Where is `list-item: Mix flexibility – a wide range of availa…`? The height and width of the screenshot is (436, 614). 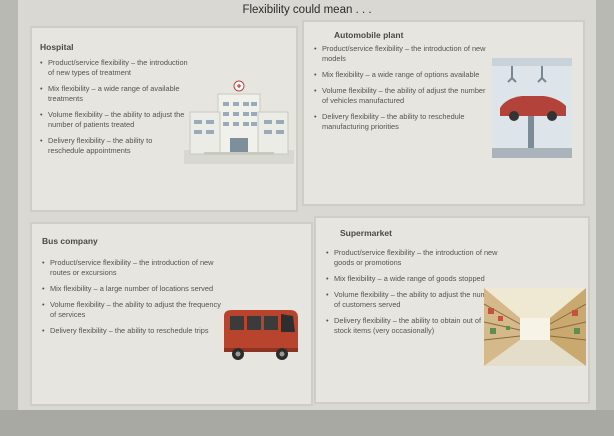
list-item: Mix flexibility – a wide range of availa… is located at coordinates (115, 94).